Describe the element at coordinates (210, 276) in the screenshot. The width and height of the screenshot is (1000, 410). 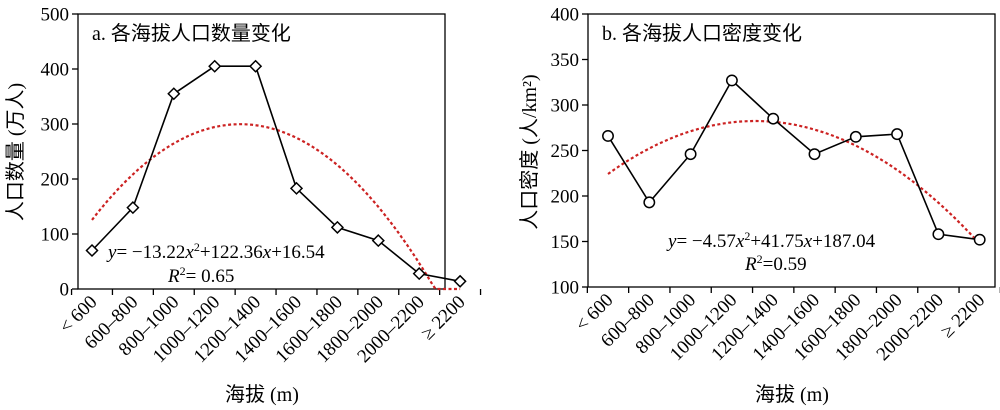
I see `r-squared-part: = 0.65` at that location.